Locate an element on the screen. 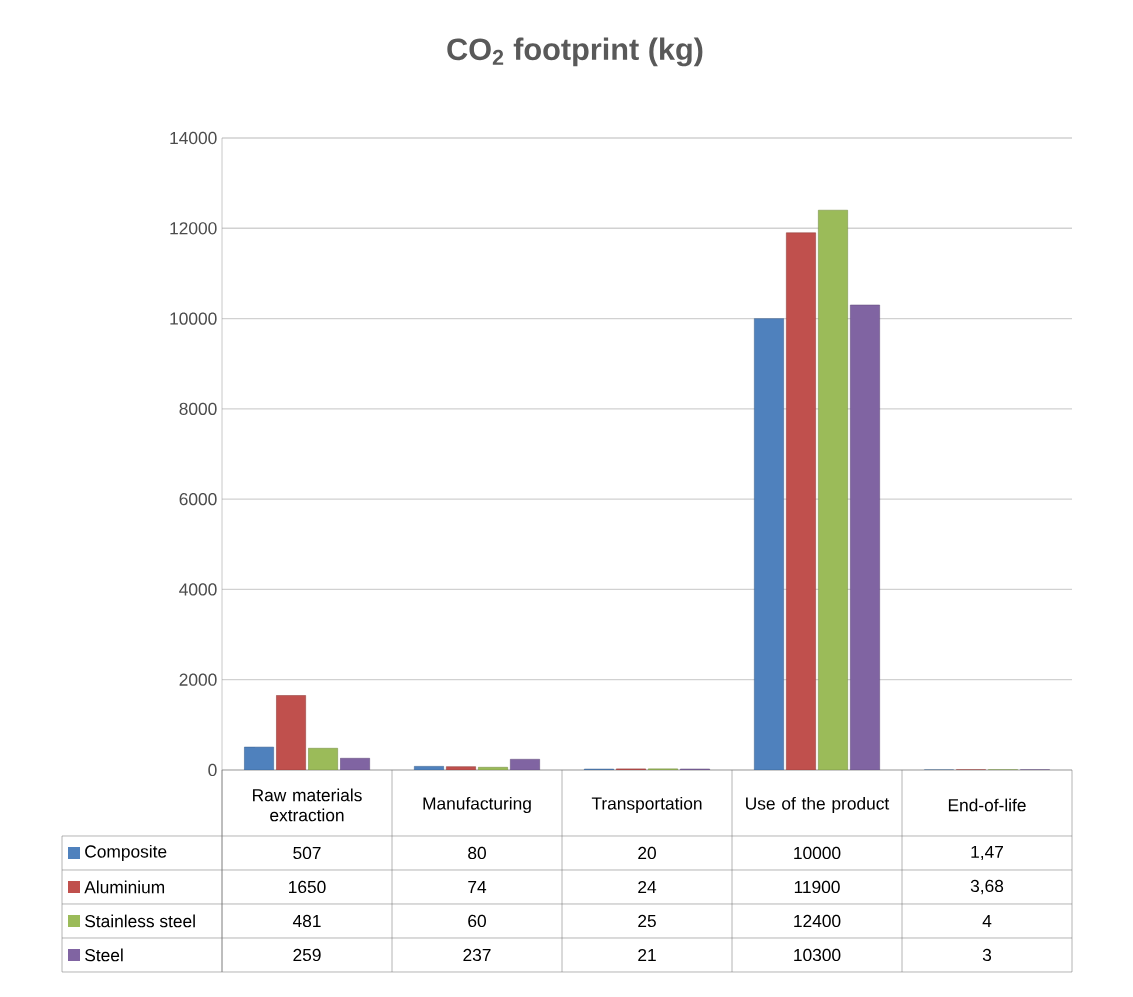 Image resolution: width=1133 pixels, height=997 pixels. data-label: 24 is located at coordinates (647, 887).